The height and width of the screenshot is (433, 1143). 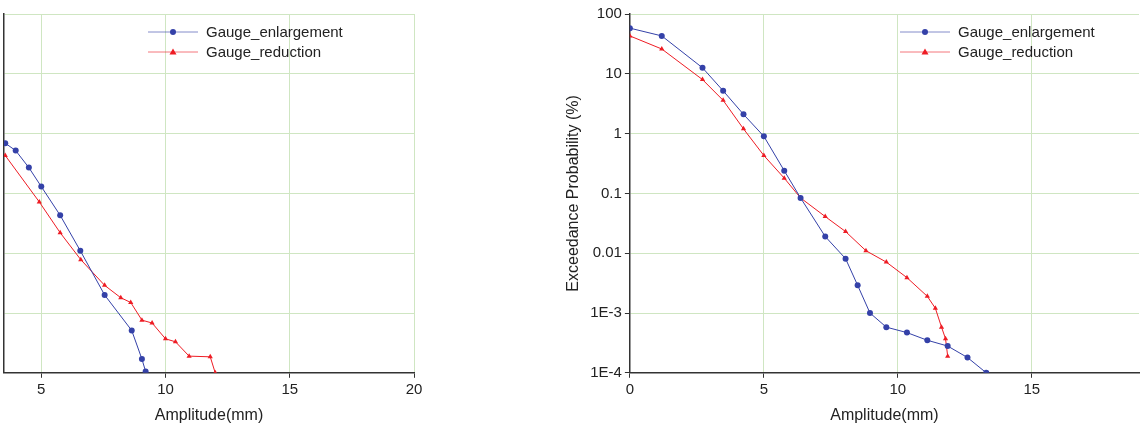 I want to click on y-tick-label: 0.01, so click(x=607, y=252).